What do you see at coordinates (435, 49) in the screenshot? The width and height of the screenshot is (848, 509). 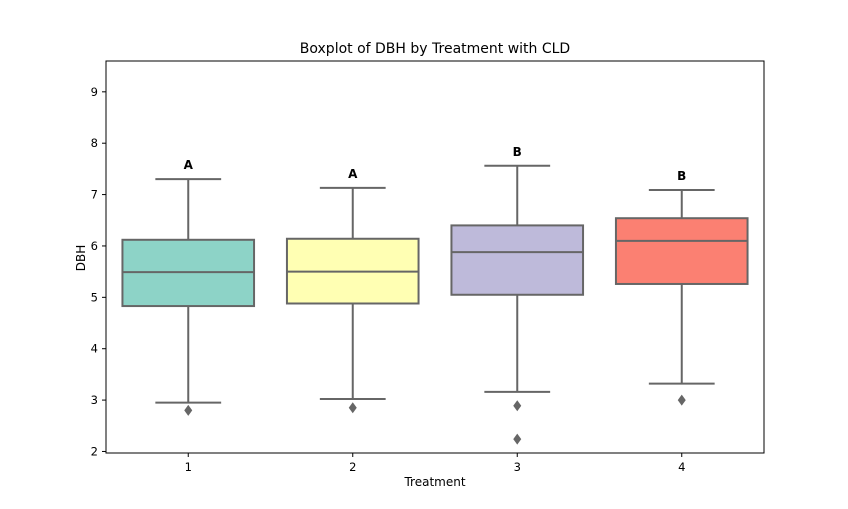 I see `chart-title: Boxplot of DBH by Treatment with CLD` at bounding box center [435, 49].